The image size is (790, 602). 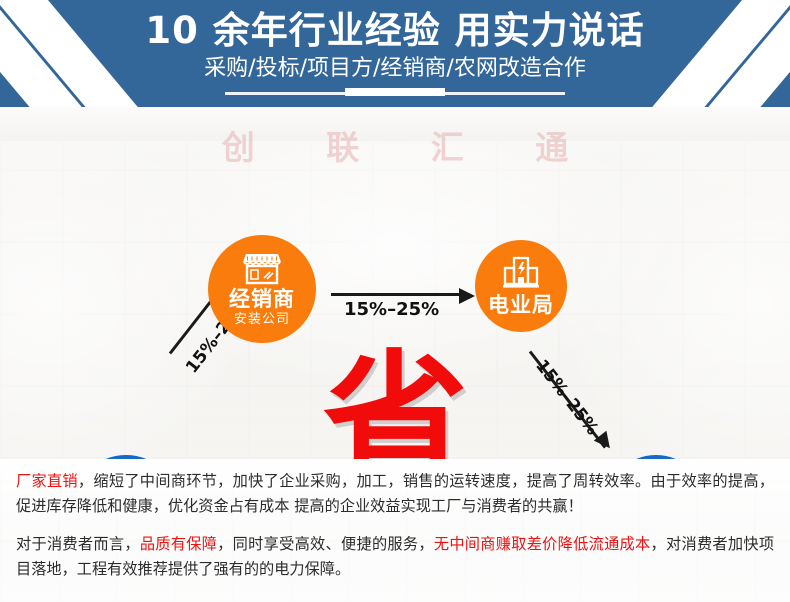 What do you see at coordinates (395, 124) in the screenshot?
I see `background-top-band` at bounding box center [395, 124].